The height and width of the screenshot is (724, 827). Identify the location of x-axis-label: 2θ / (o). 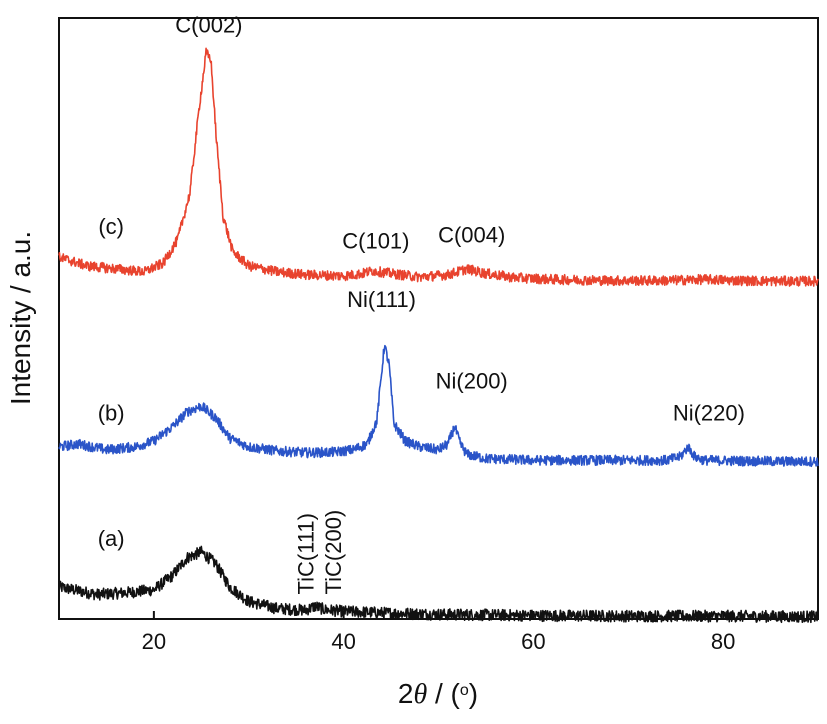
(438, 694).